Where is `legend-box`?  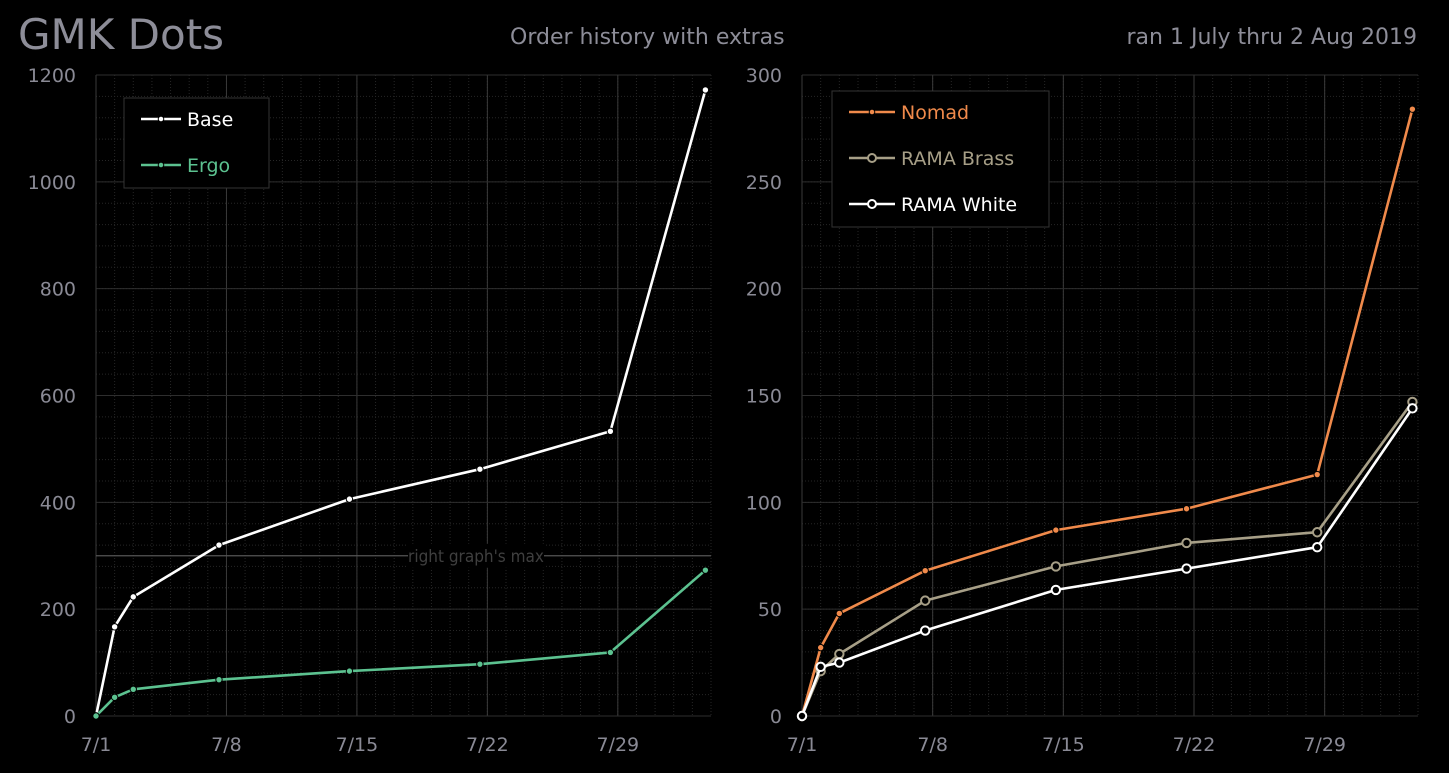 legend-box is located at coordinates (196, 143).